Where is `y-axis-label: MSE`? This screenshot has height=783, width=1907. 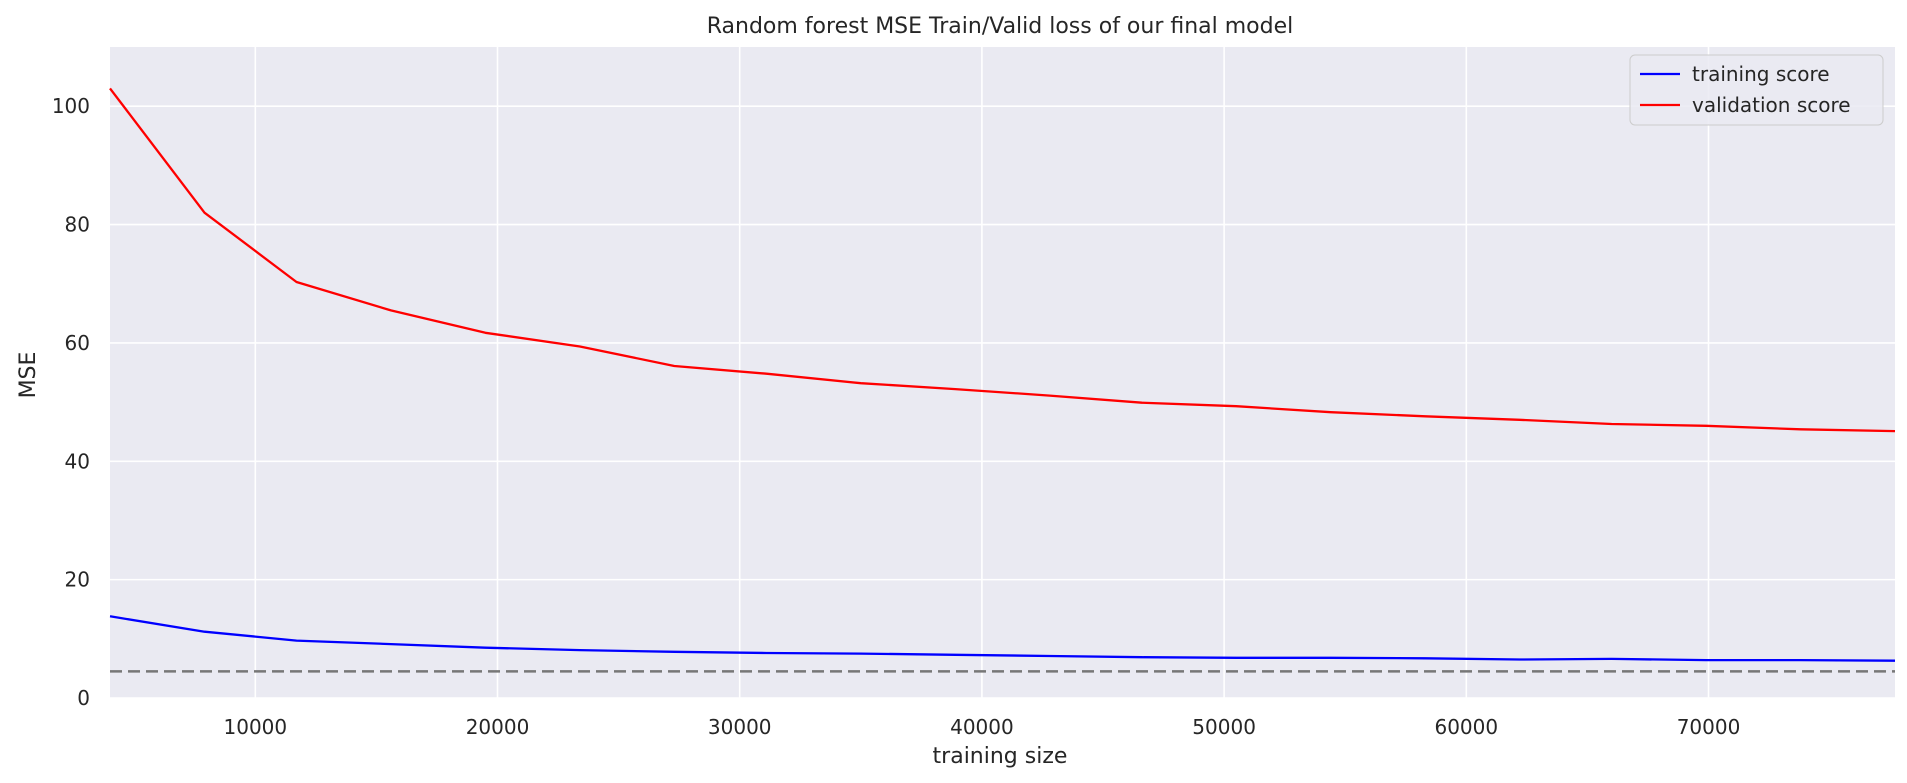 y-axis-label: MSE is located at coordinates (28, 375).